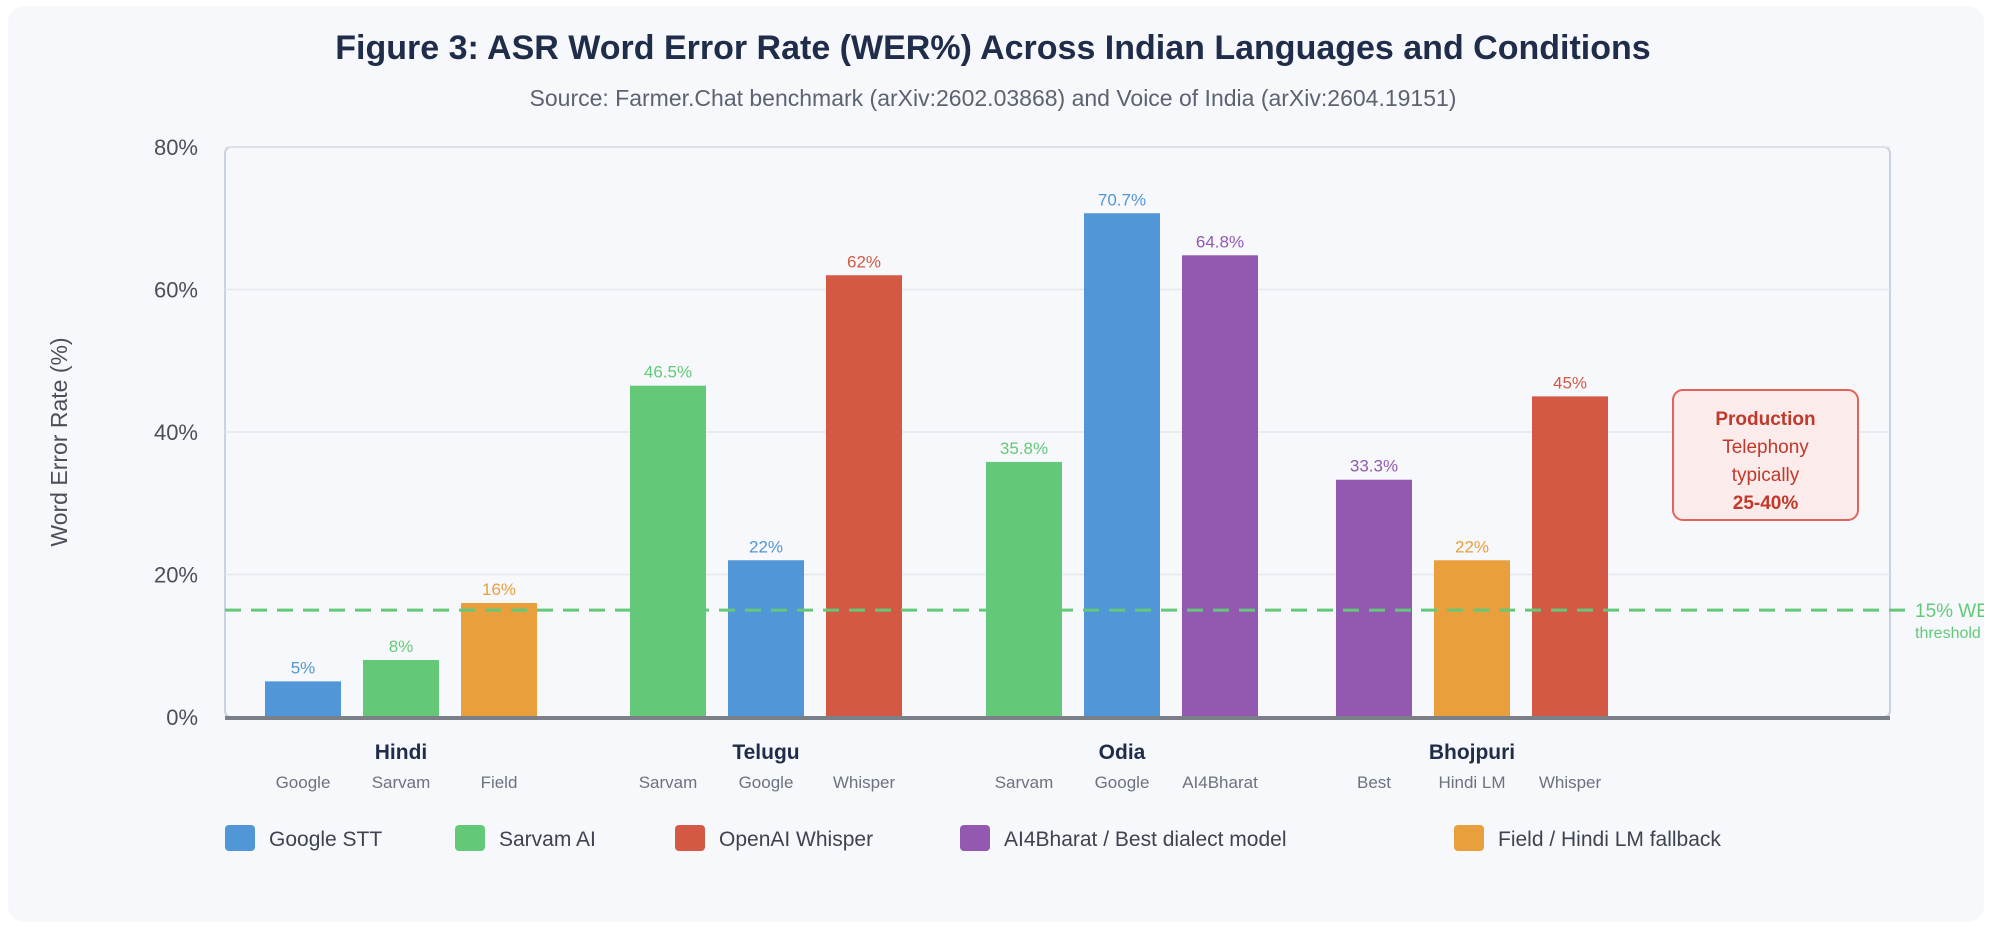  Describe the element at coordinates (499, 589) in the screenshot. I see `data-label: 16%` at that location.